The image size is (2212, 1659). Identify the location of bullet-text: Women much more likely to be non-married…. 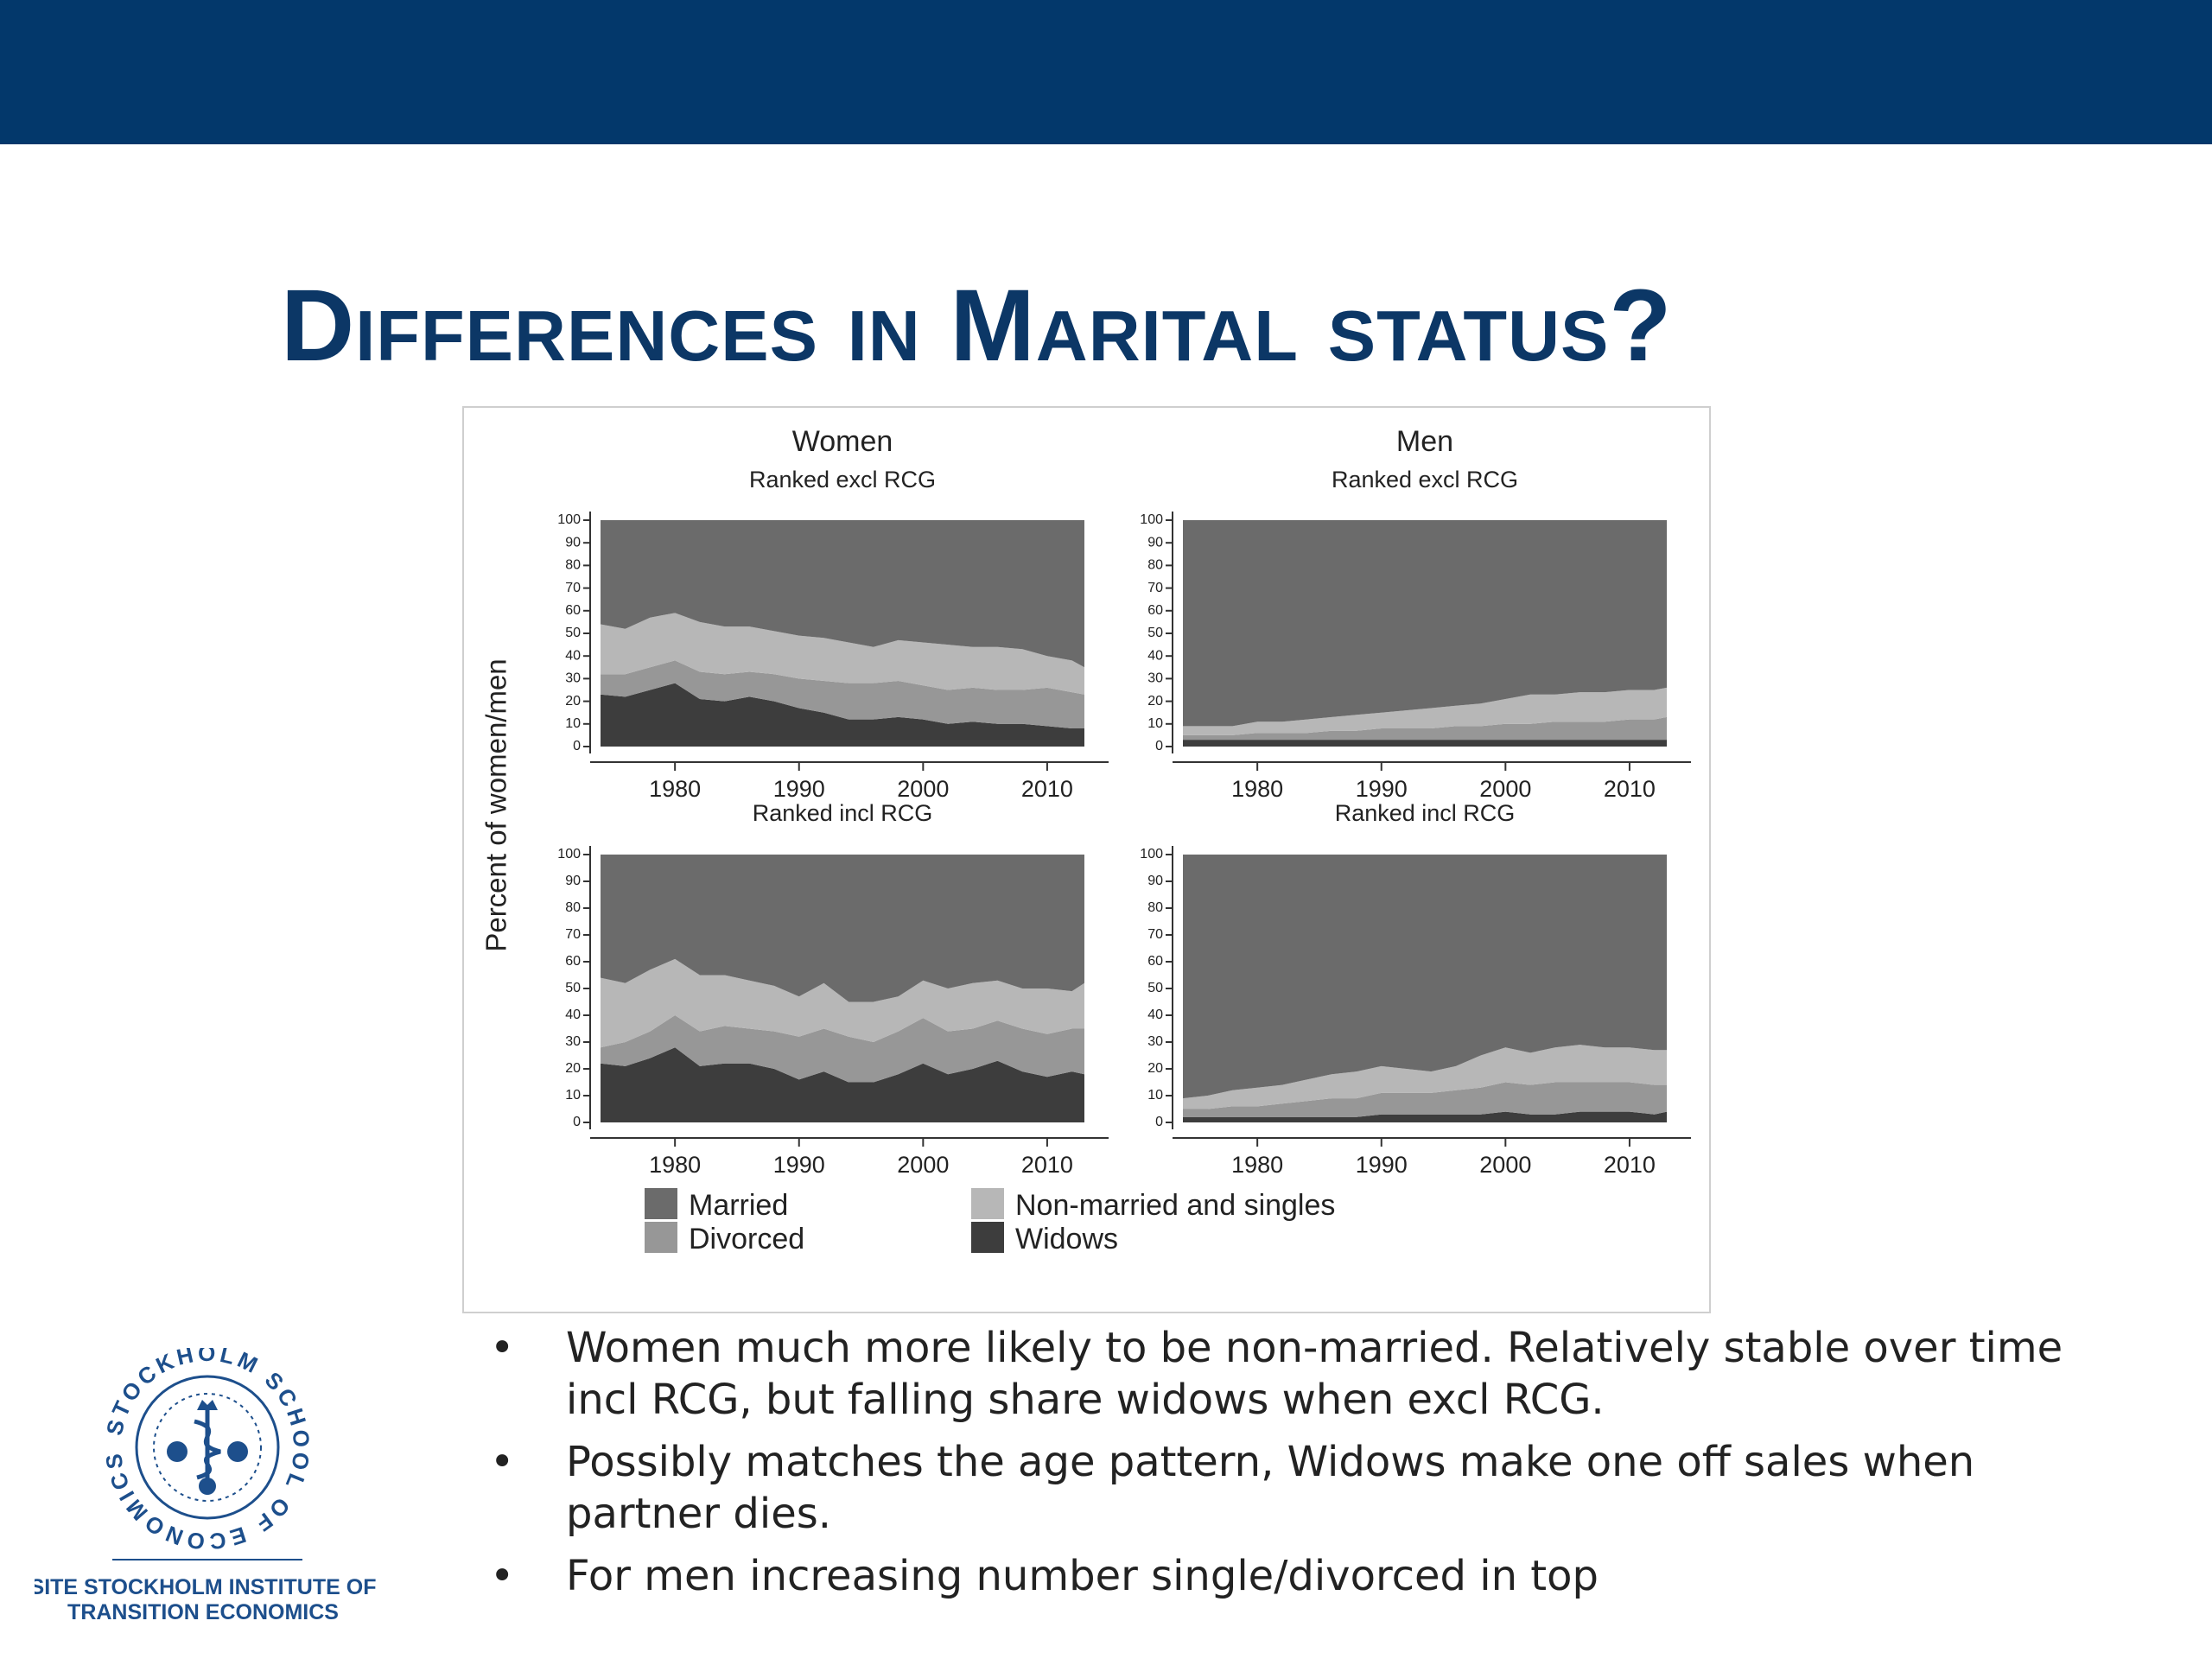
(1314, 1374).